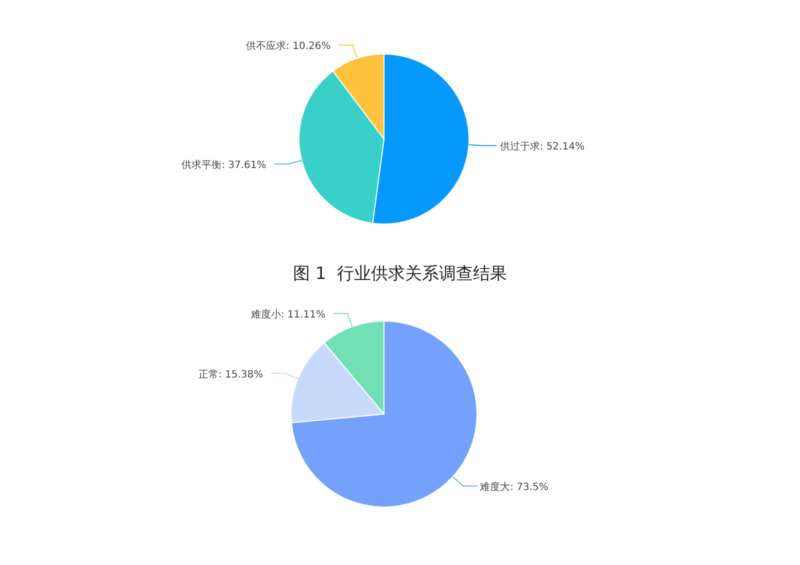  What do you see at coordinates (208, 374) in the screenshot?
I see `slice-label: 正常` at bounding box center [208, 374].